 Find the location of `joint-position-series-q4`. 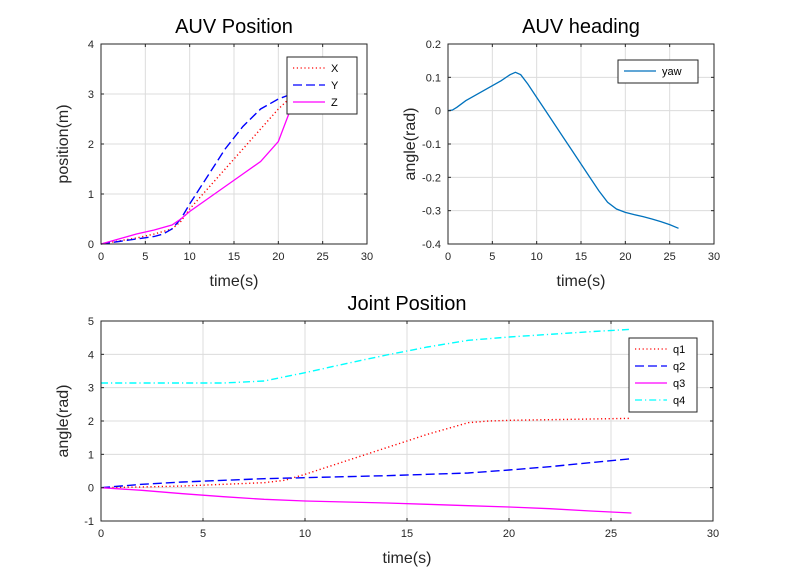

joint-position-series-q4 is located at coordinates (366, 356).